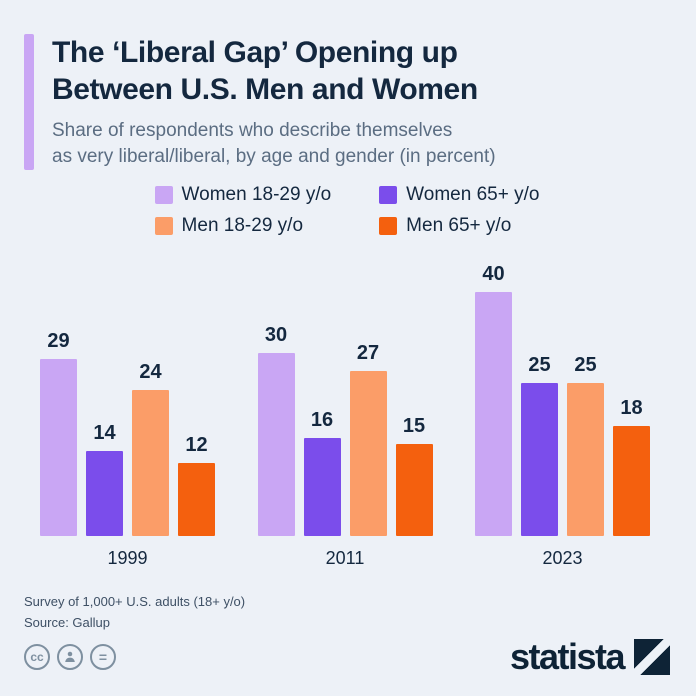 This screenshot has height=696, width=696. Describe the element at coordinates (493, 274) in the screenshot. I see `bar-value-label: 40` at that location.